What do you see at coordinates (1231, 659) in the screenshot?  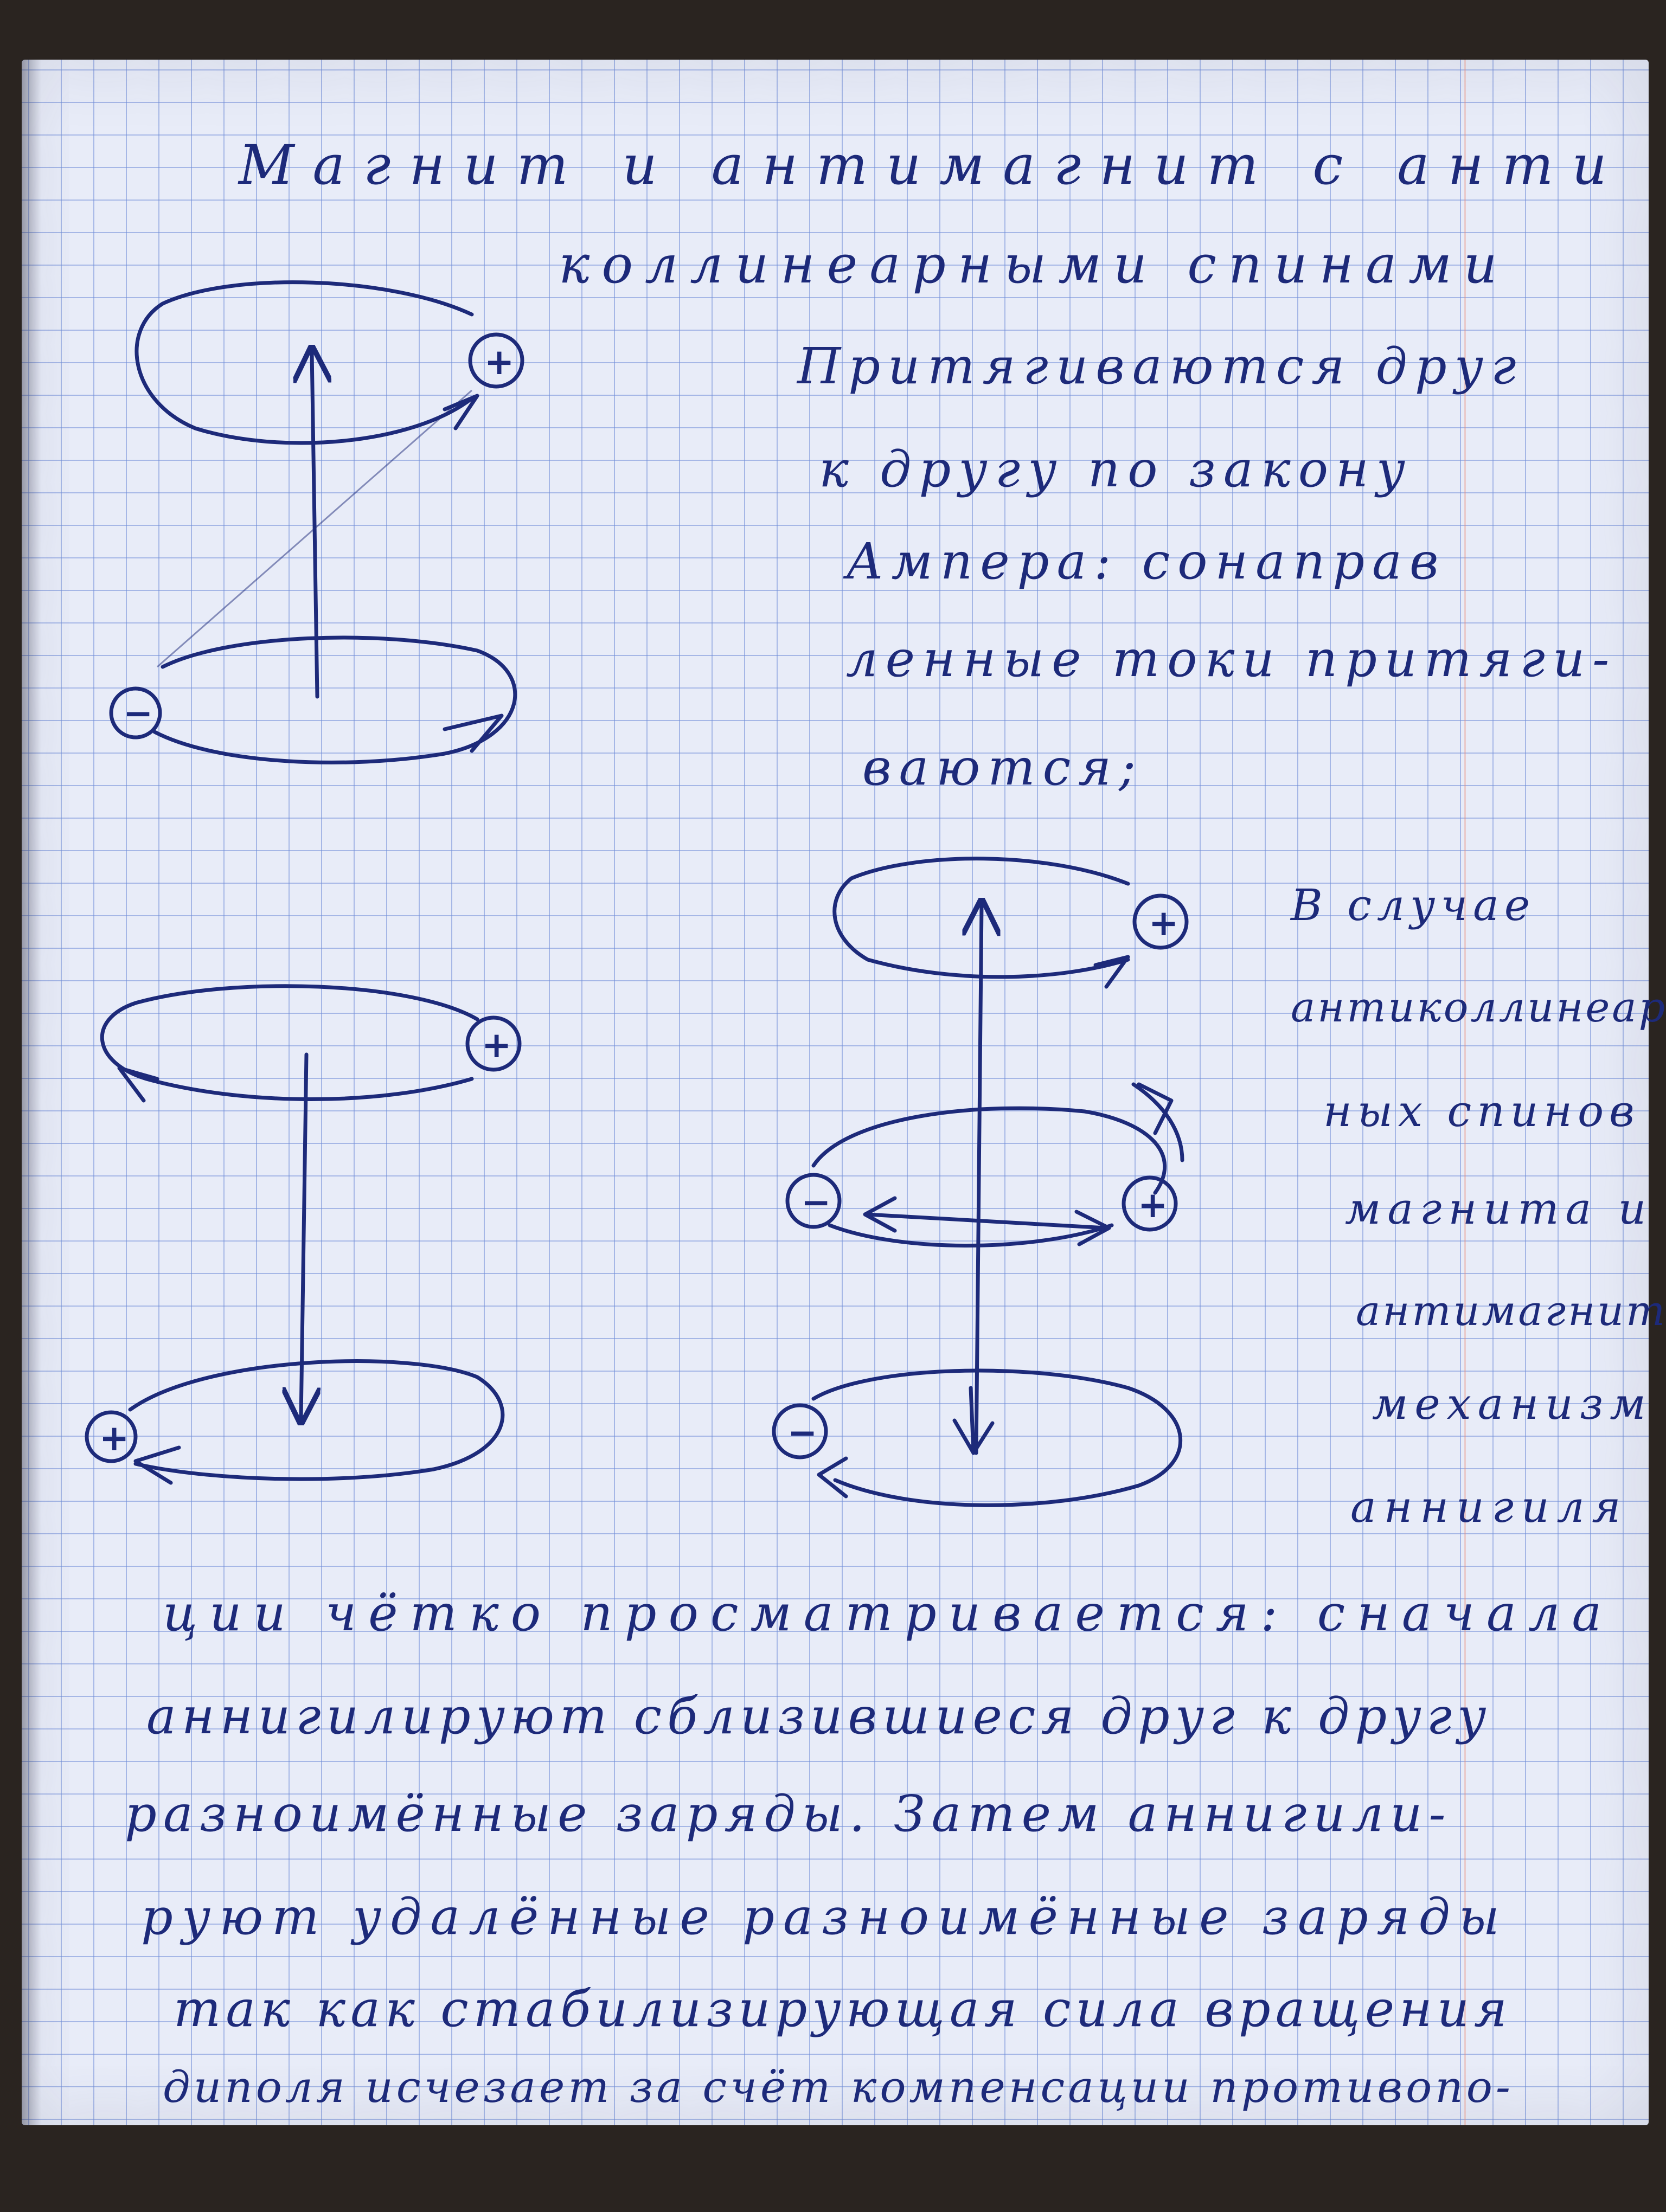 I see `right-text-line-4: ленные токи притяги-` at bounding box center [1231, 659].